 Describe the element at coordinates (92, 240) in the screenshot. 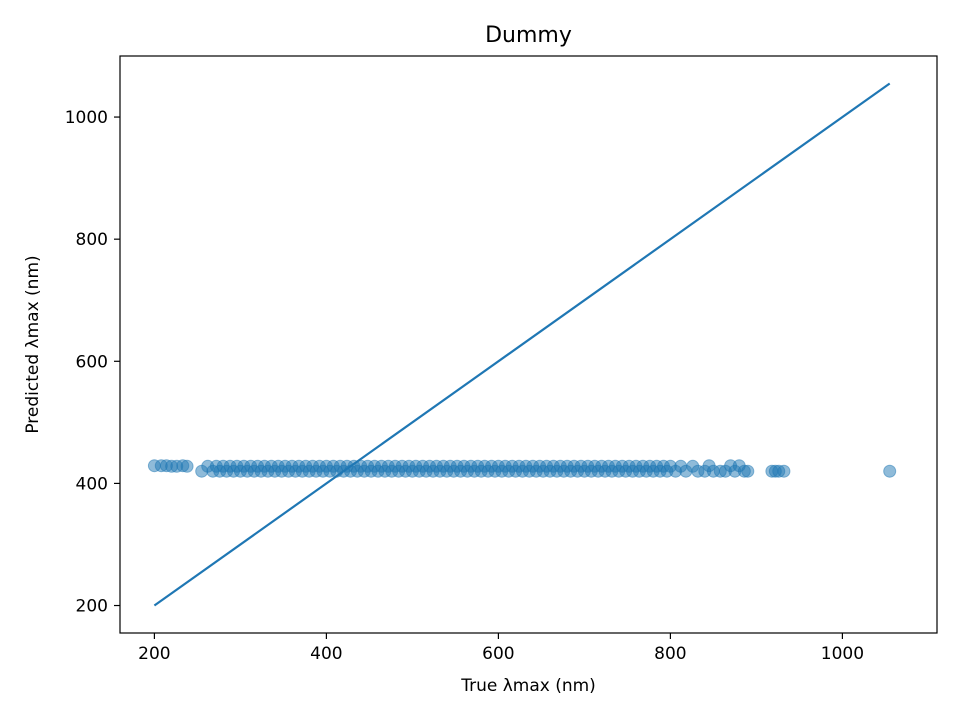

I see `y-tick-label: 800` at that location.